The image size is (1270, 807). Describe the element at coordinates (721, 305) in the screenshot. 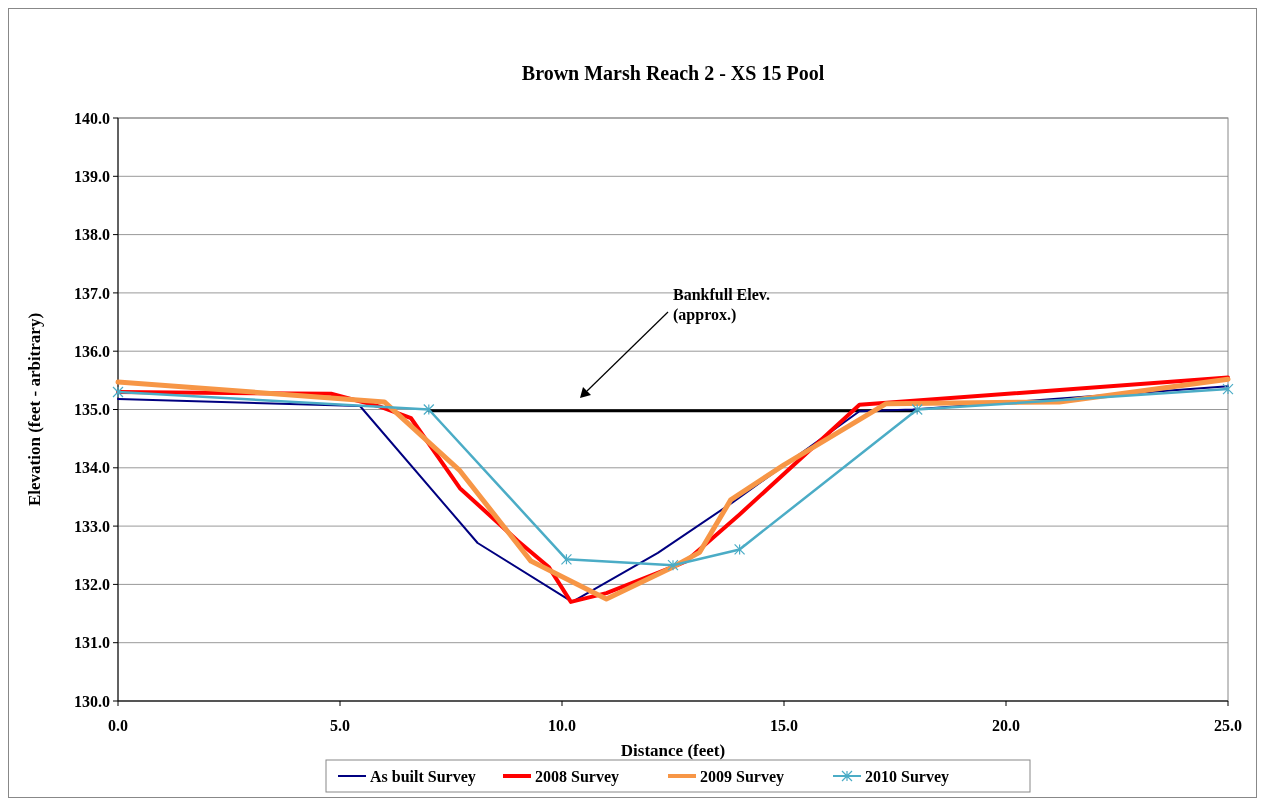

I see `annotation: Bankfull Elev. (approx.)` at that location.